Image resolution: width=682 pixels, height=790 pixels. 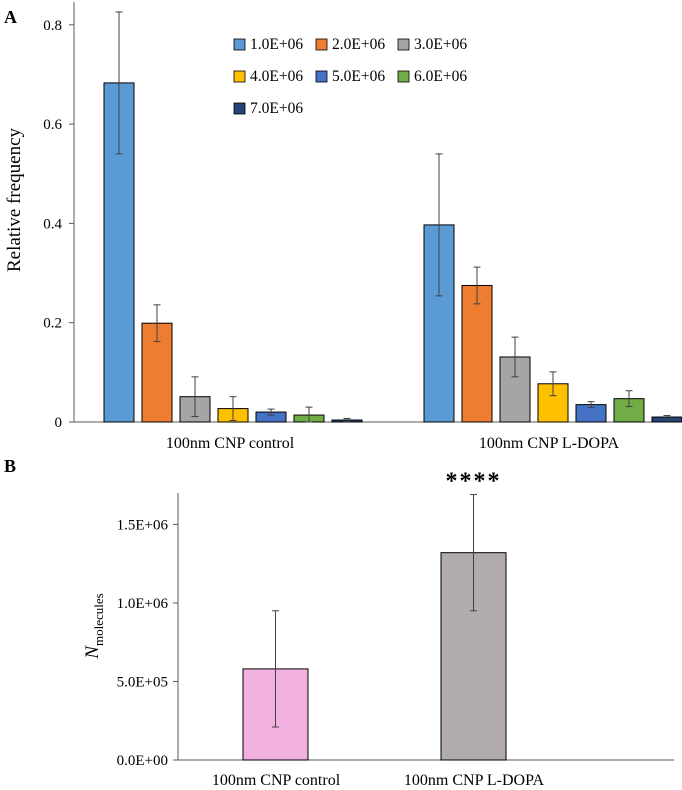 I want to click on bar, so click(x=477, y=353).